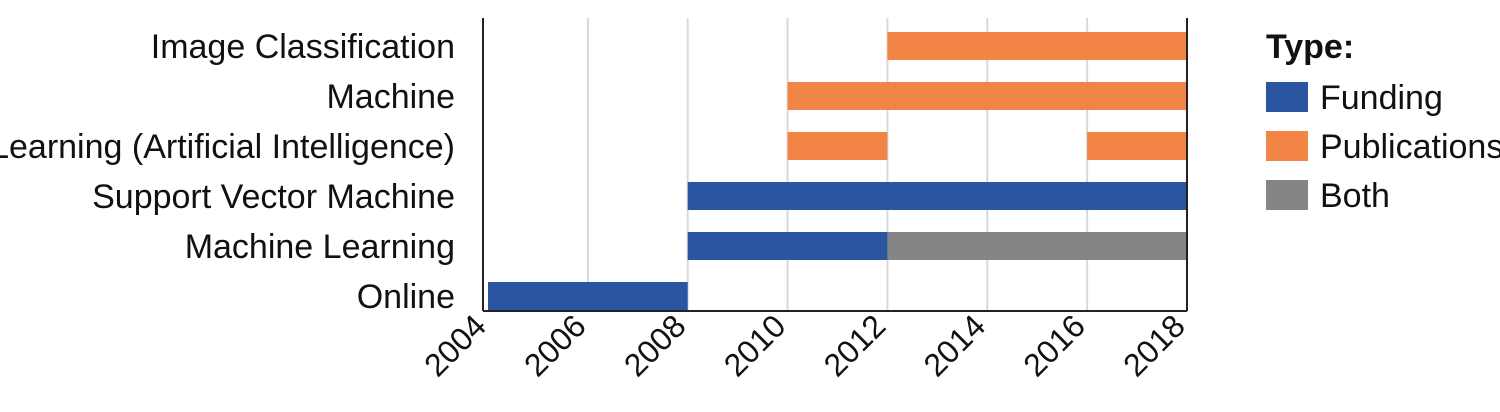 The width and height of the screenshot is (1500, 412). What do you see at coordinates (1287, 195) in the screenshot?
I see `legend-swatch-both` at bounding box center [1287, 195].